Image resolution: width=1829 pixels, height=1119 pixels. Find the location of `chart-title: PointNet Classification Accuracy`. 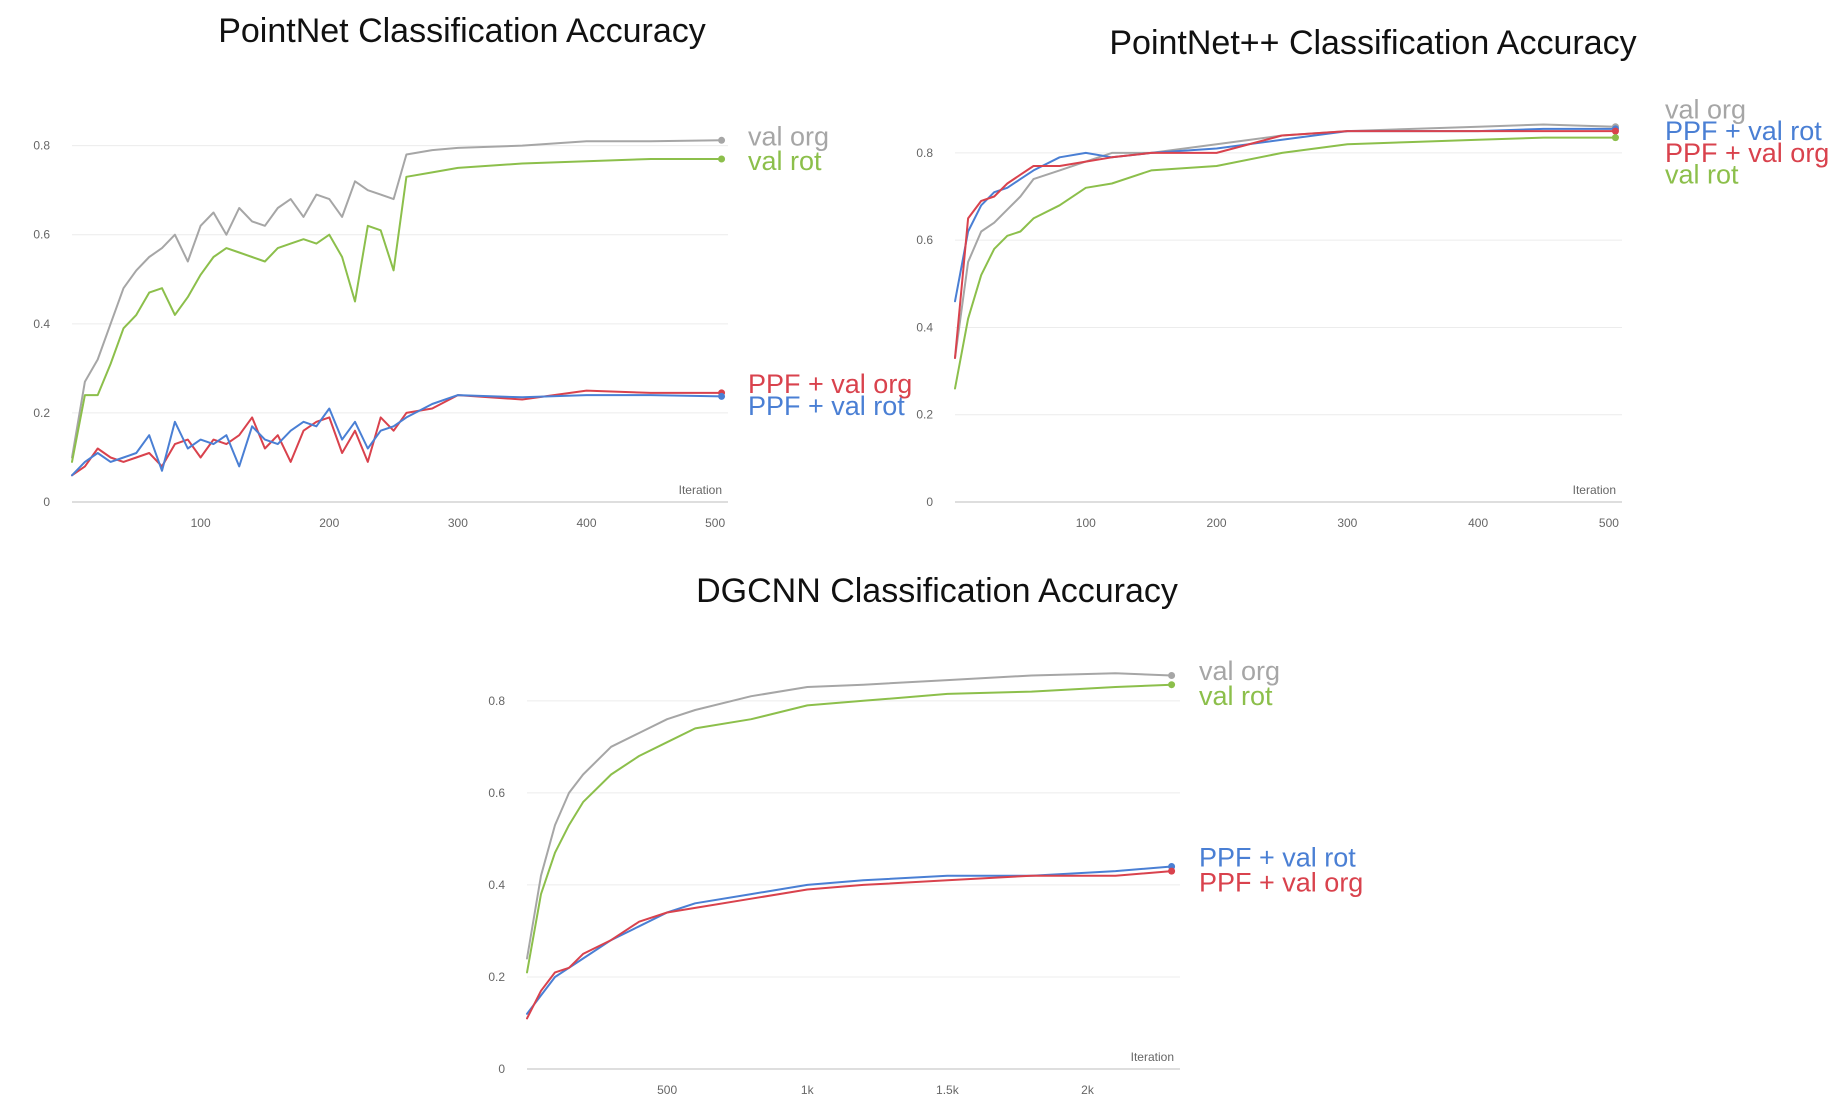

chart-title: PointNet Classification Accuracy is located at coordinates (462, 31).